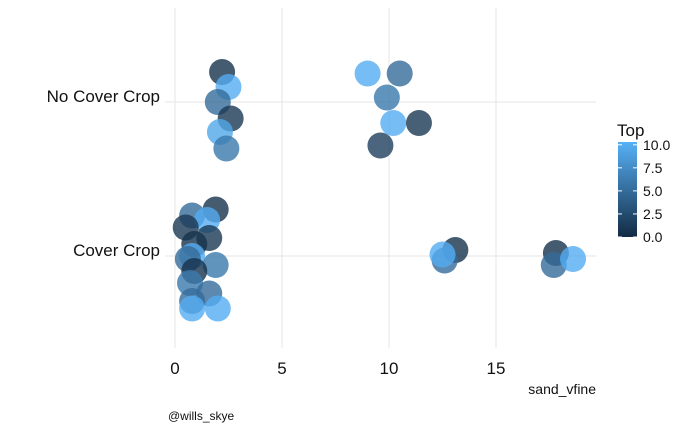 This screenshot has width=700, height=432. What do you see at coordinates (116, 250) in the screenshot?
I see `category-label-cover-crop: Cover Crop` at bounding box center [116, 250].